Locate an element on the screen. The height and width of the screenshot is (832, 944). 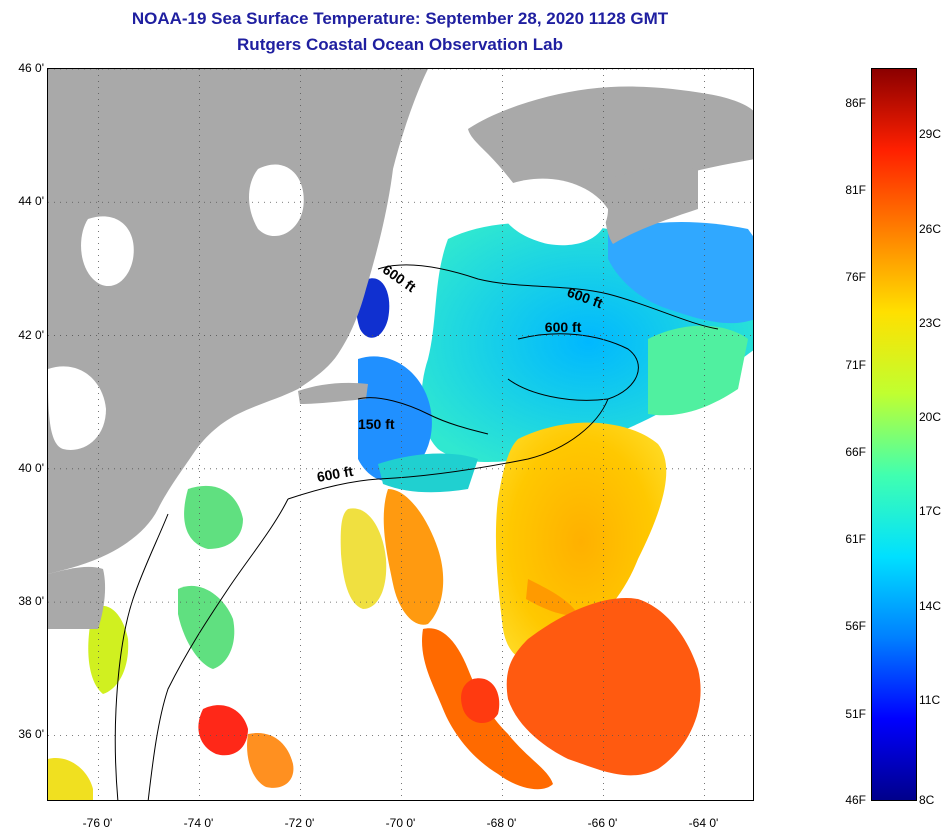
lon-tick-label: -64 0' is located at coordinates (703, 823).